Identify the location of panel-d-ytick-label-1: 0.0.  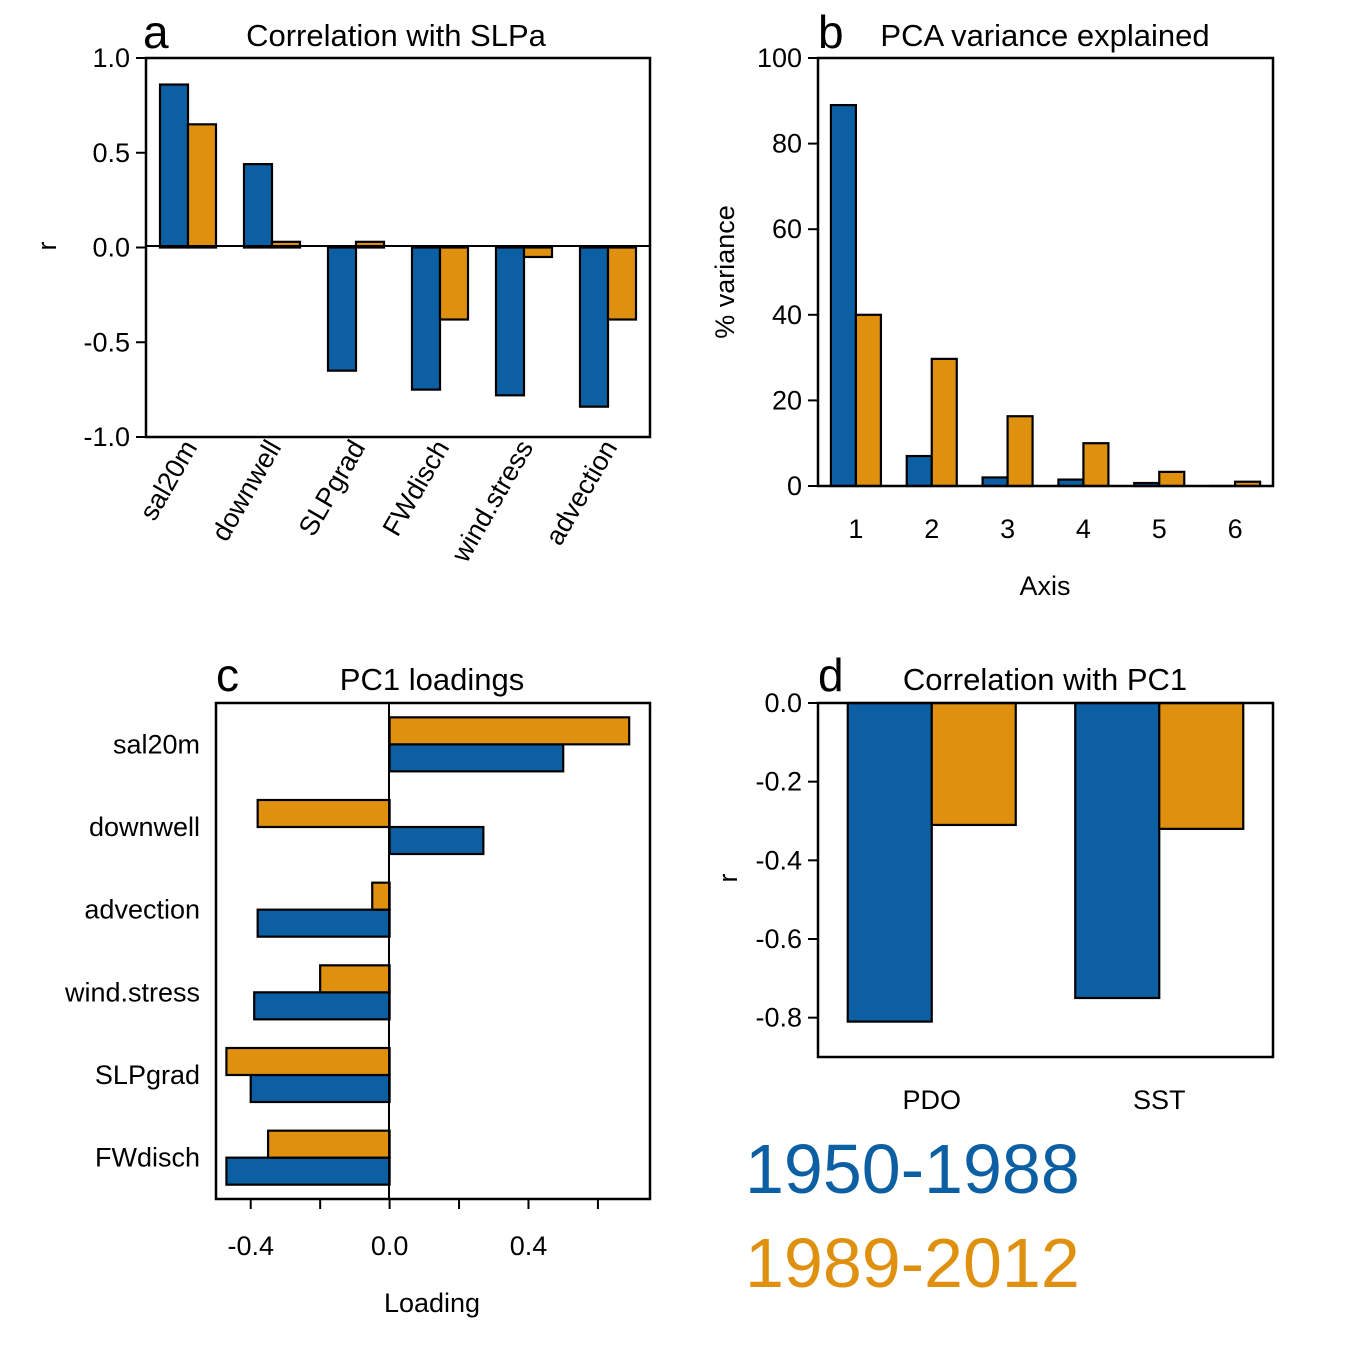
(783, 703).